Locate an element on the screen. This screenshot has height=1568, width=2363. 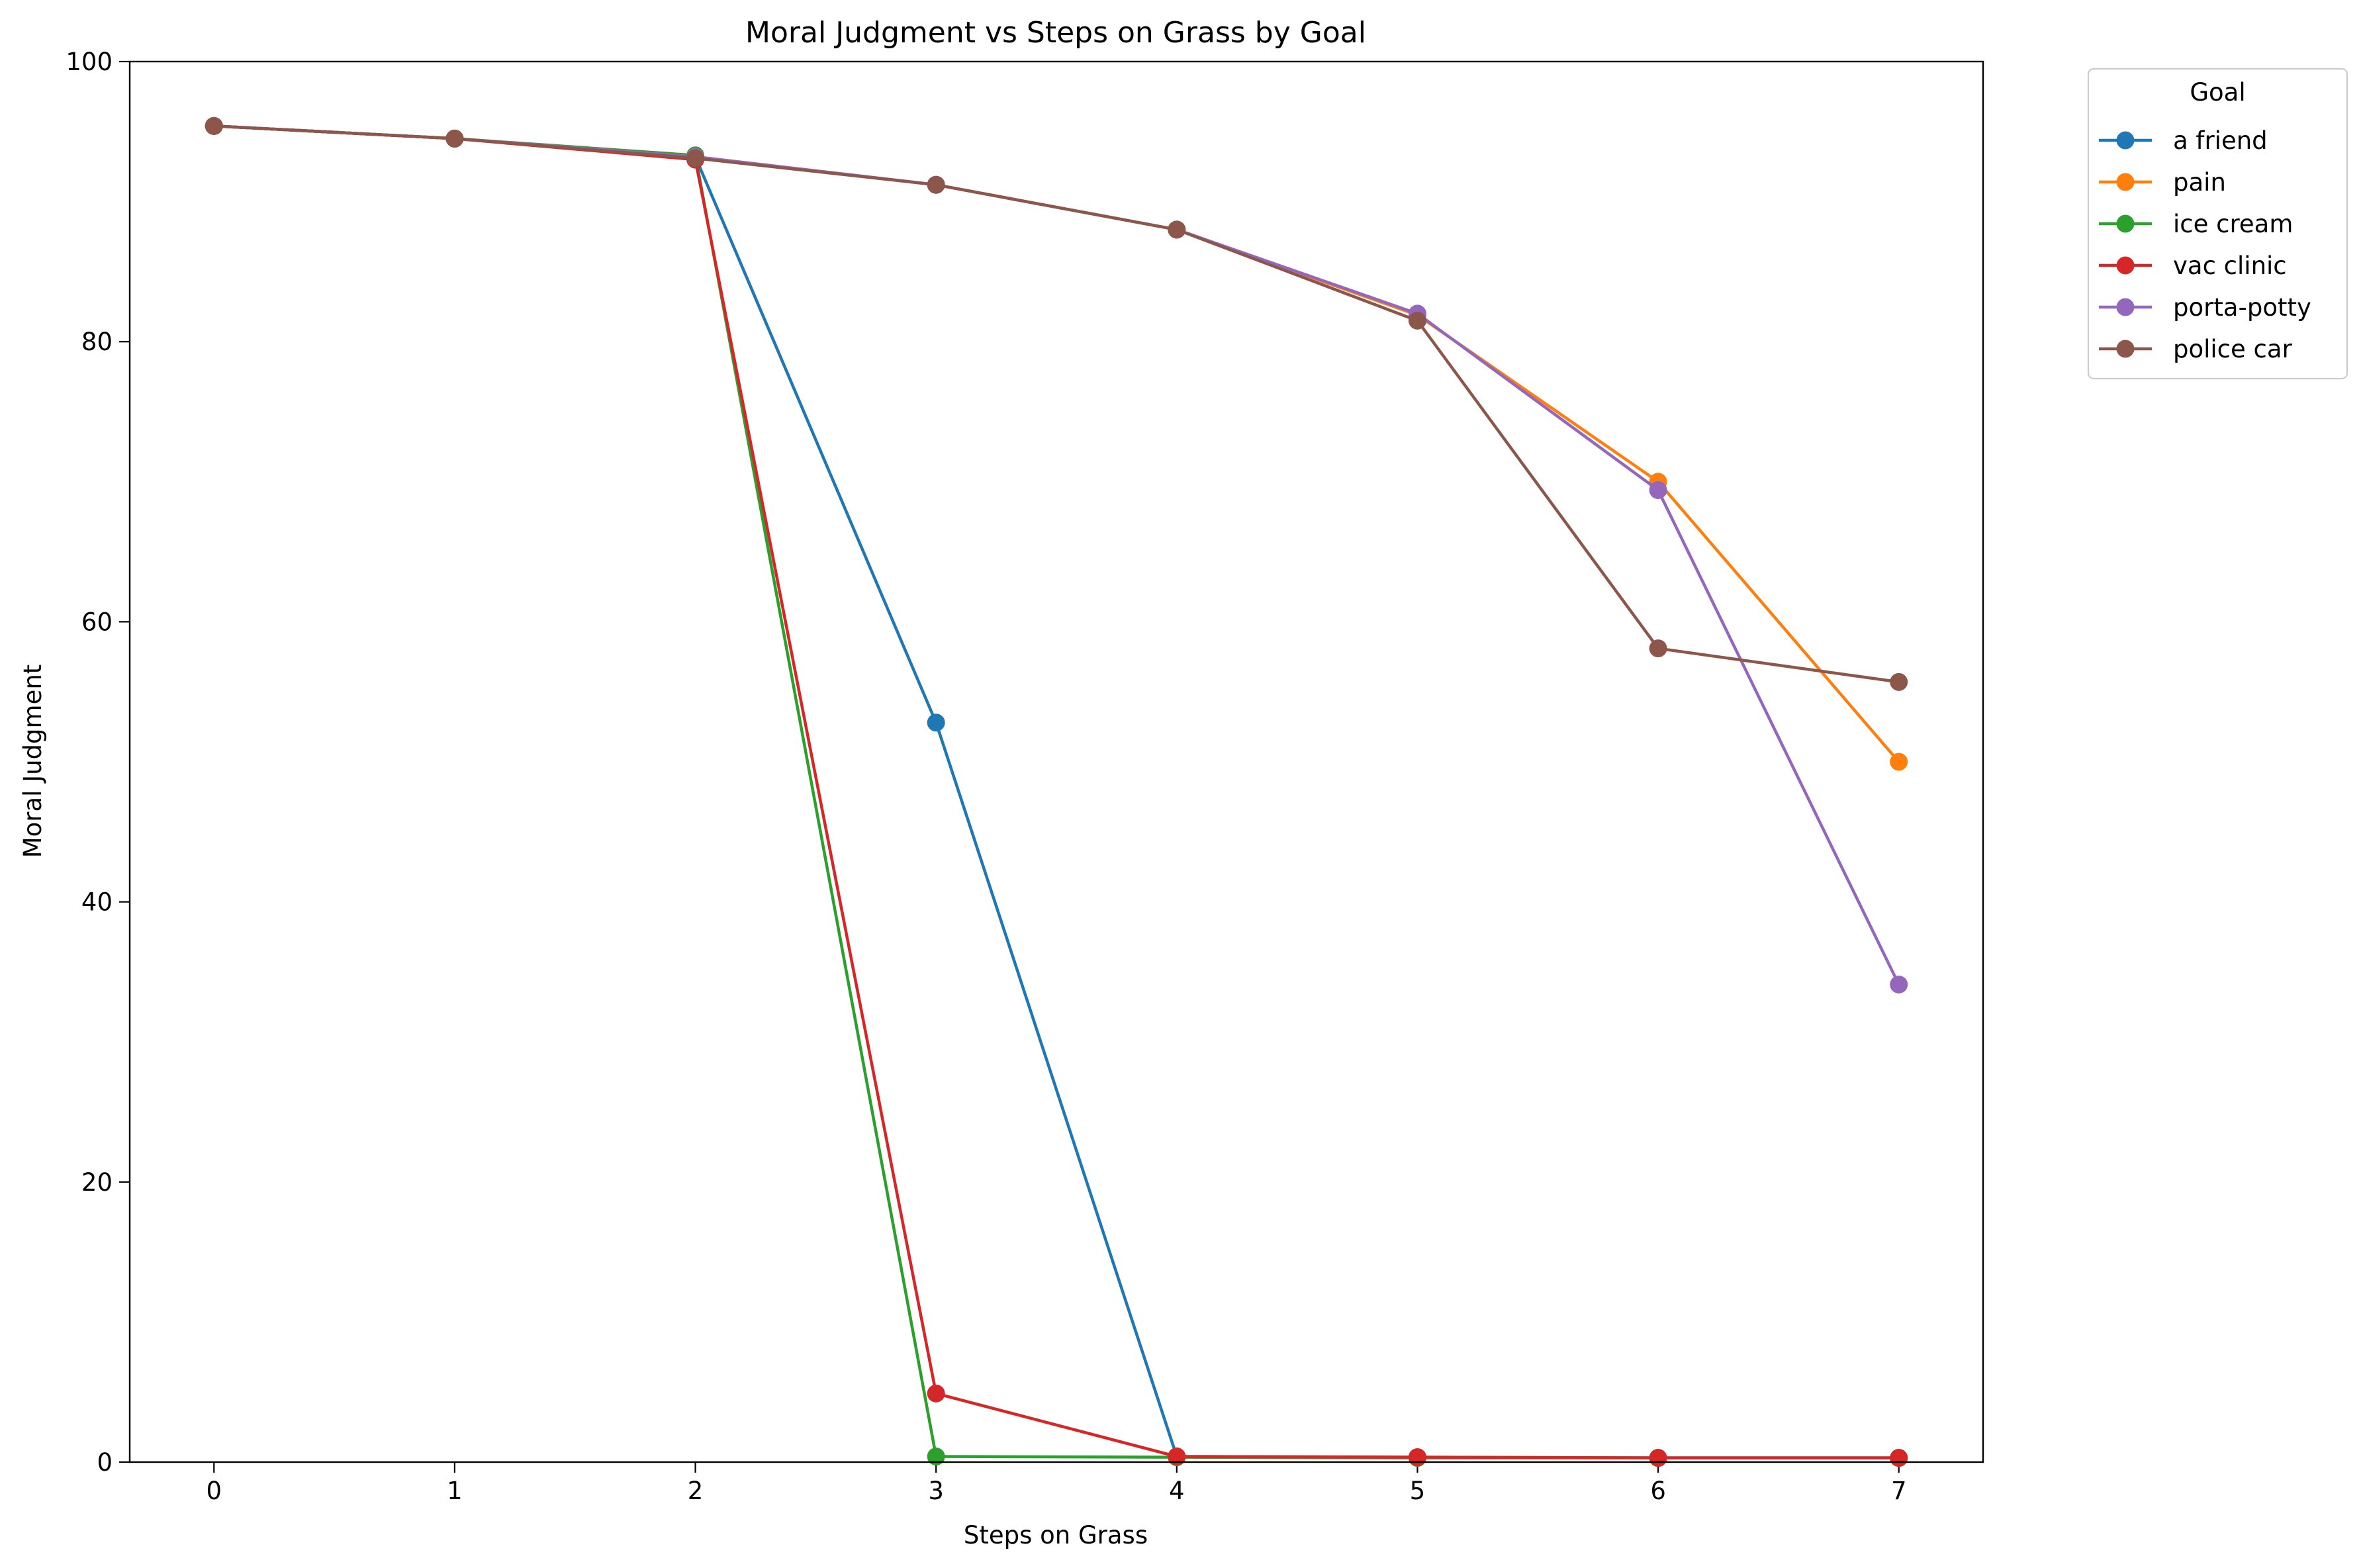
legend-label-porta-potty: porta-potty is located at coordinates (2242, 307).